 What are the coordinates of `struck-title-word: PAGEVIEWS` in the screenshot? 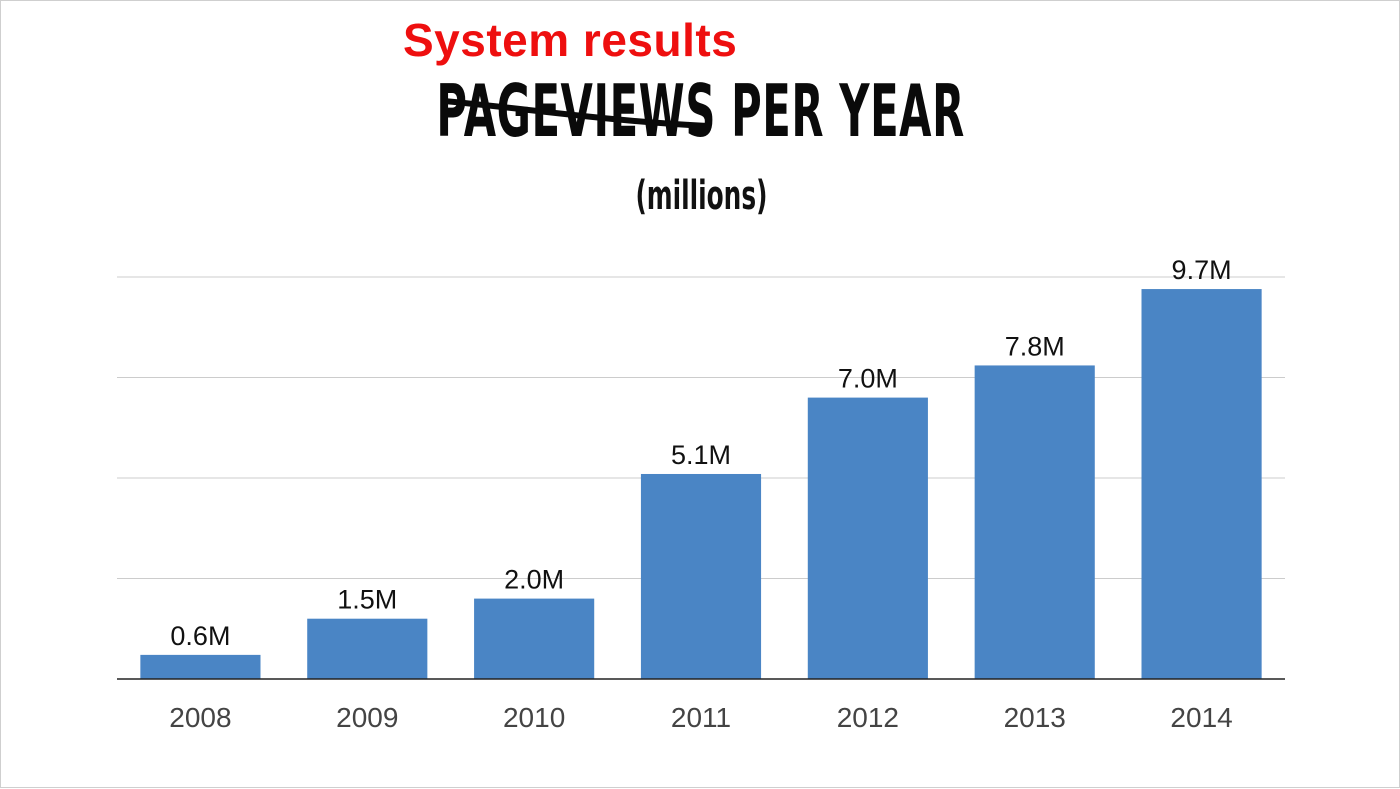 It's located at (577, 111).